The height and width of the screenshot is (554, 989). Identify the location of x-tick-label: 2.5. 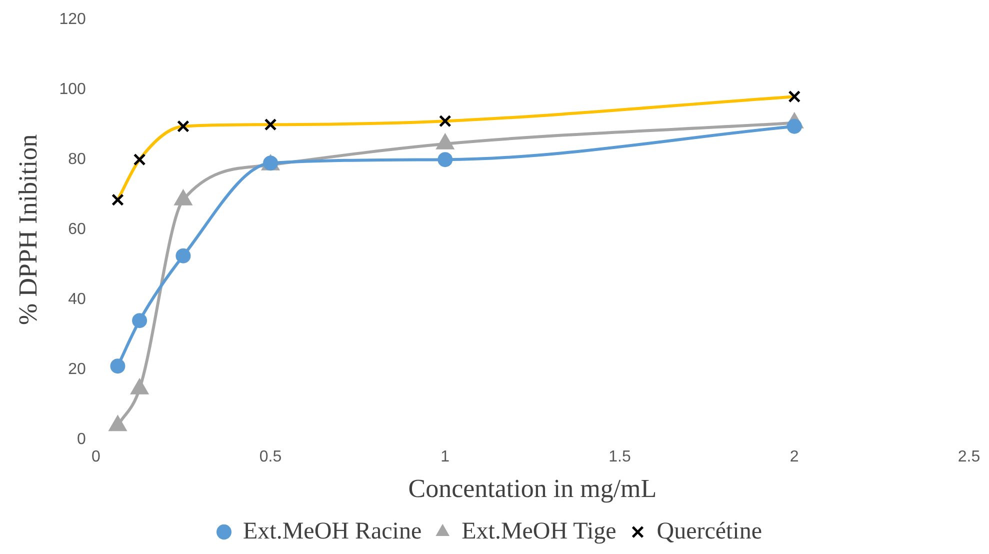
(969, 457).